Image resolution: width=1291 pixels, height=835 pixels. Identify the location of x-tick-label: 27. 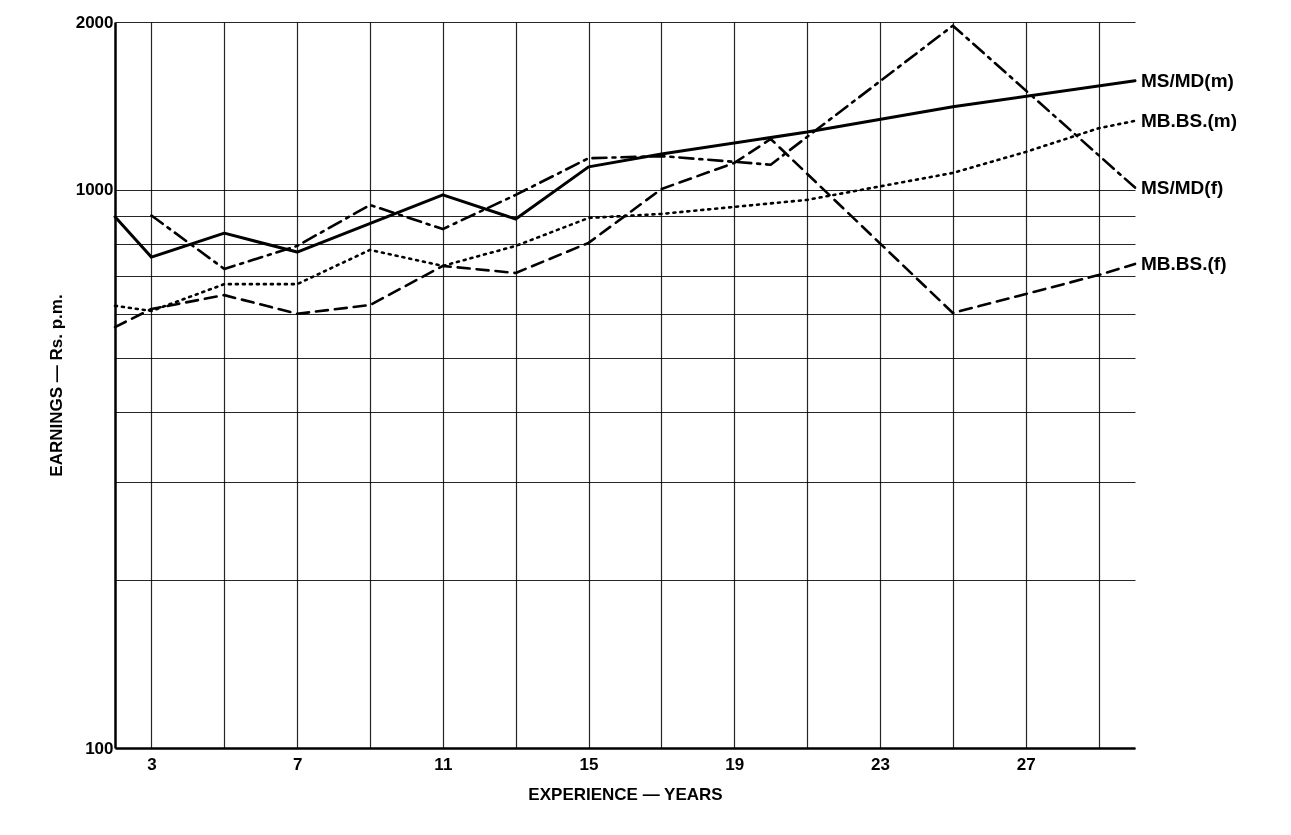
(1026, 764).